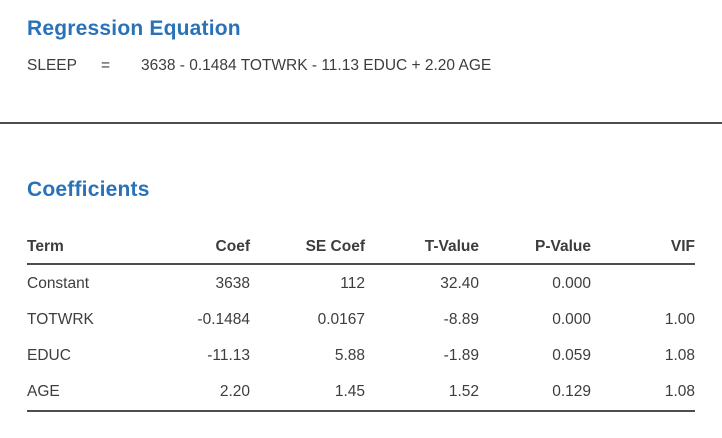  I want to click on section-divider, so click(361, 123).